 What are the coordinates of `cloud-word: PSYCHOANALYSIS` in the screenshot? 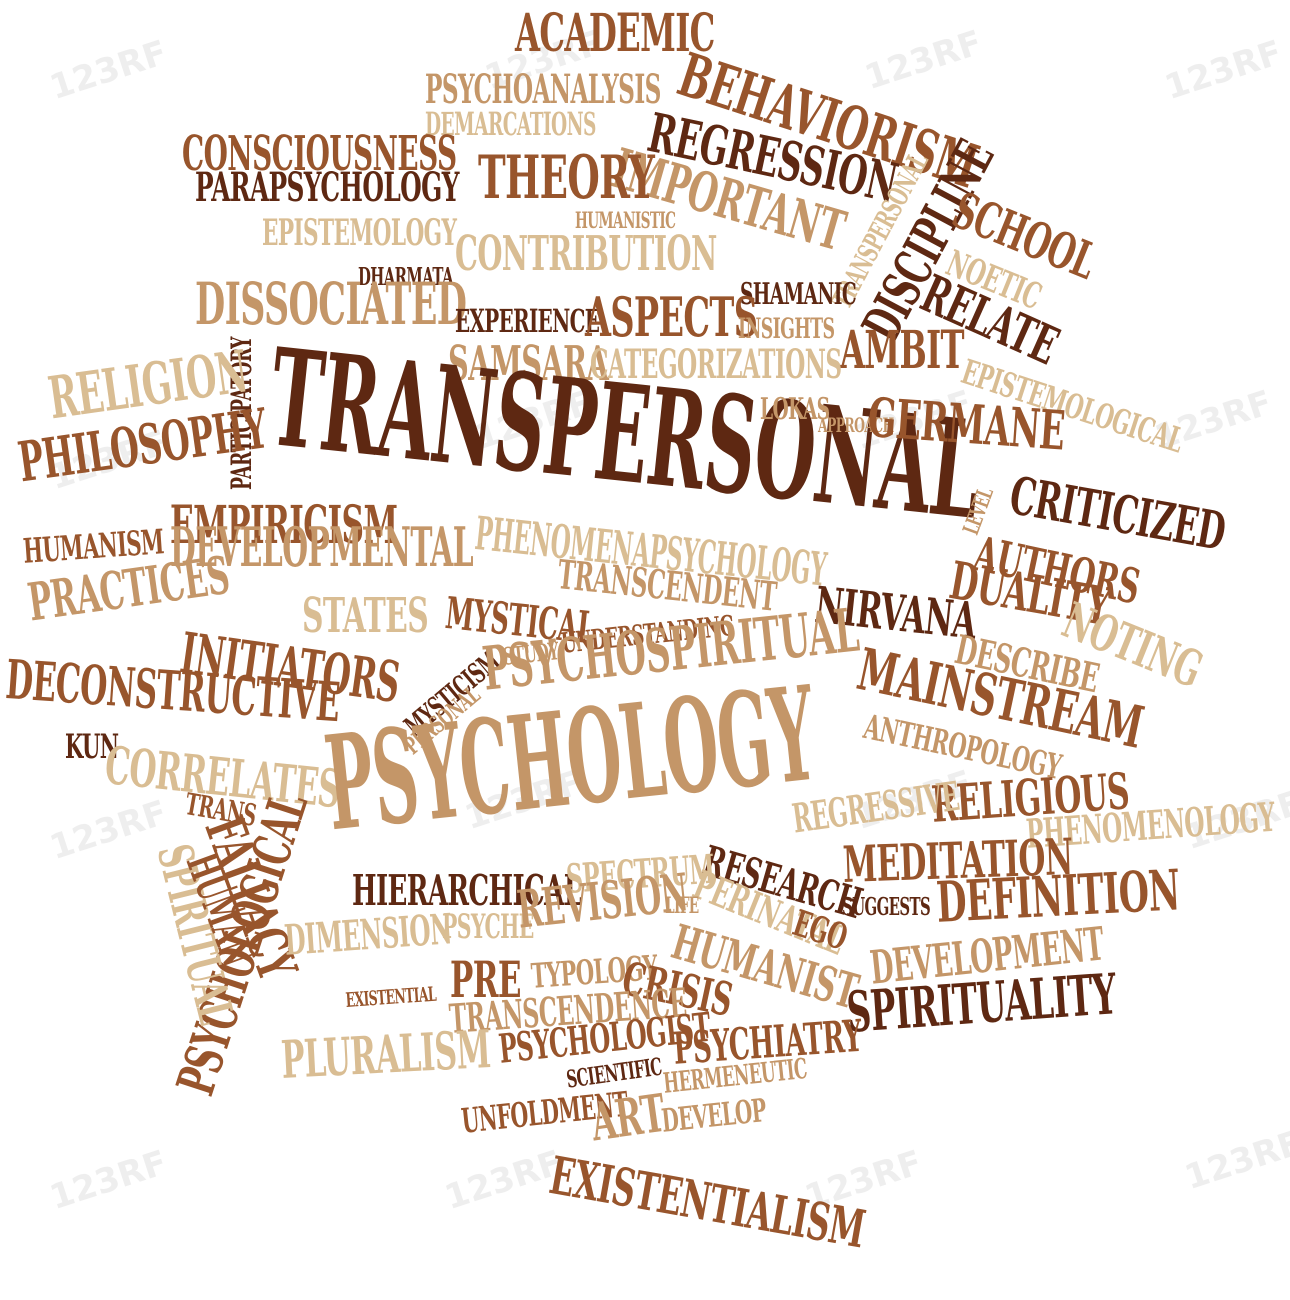 It's located at (543, 89).